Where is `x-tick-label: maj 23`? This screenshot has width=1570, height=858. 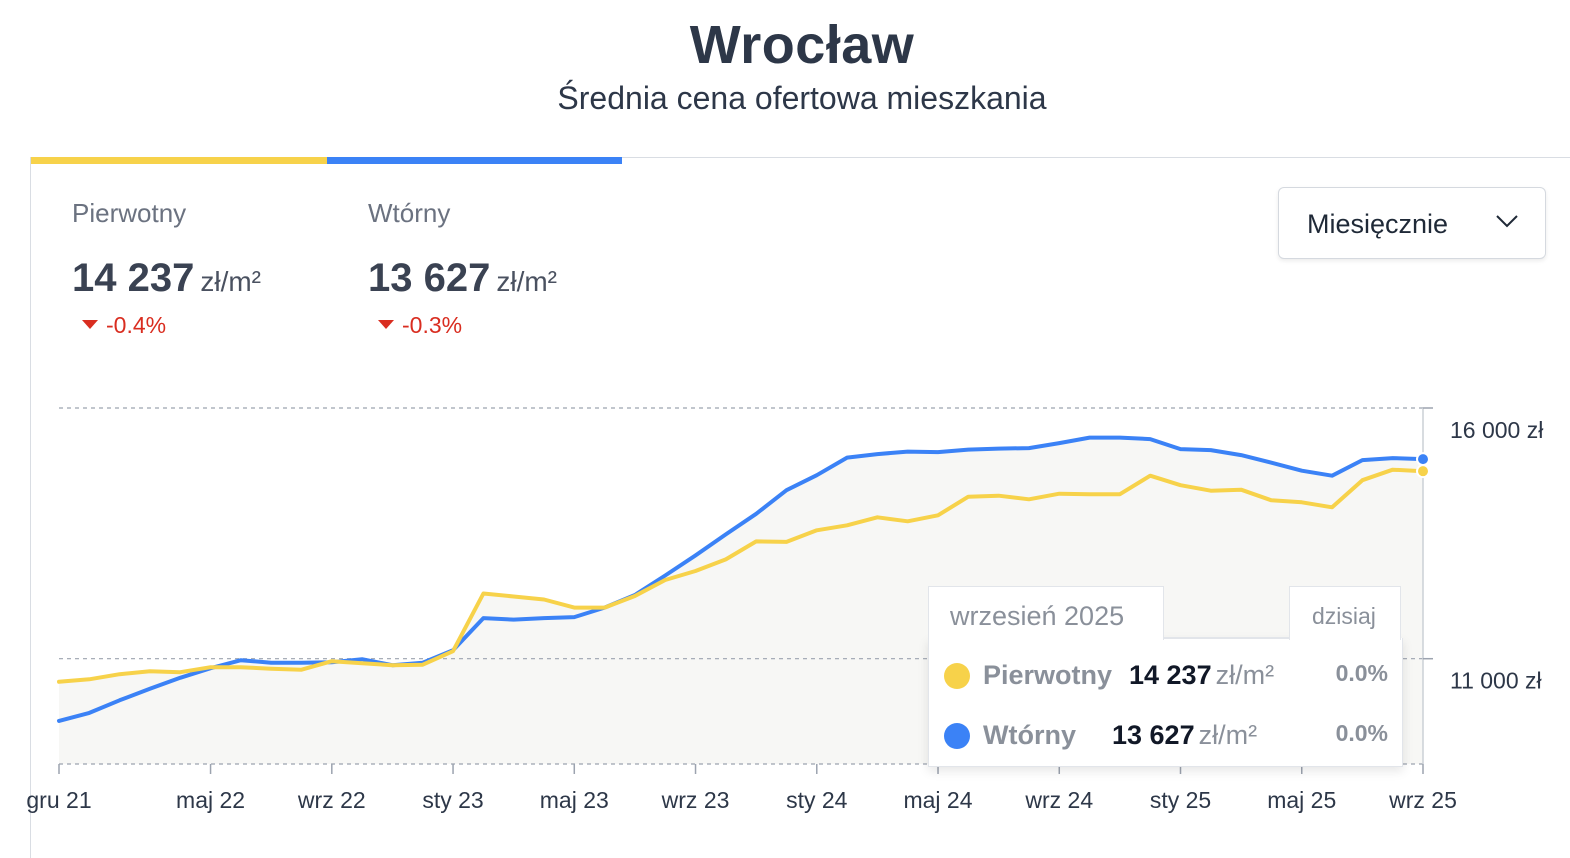
x-tick-label: maj 23 is located at coordinates (574, 800).